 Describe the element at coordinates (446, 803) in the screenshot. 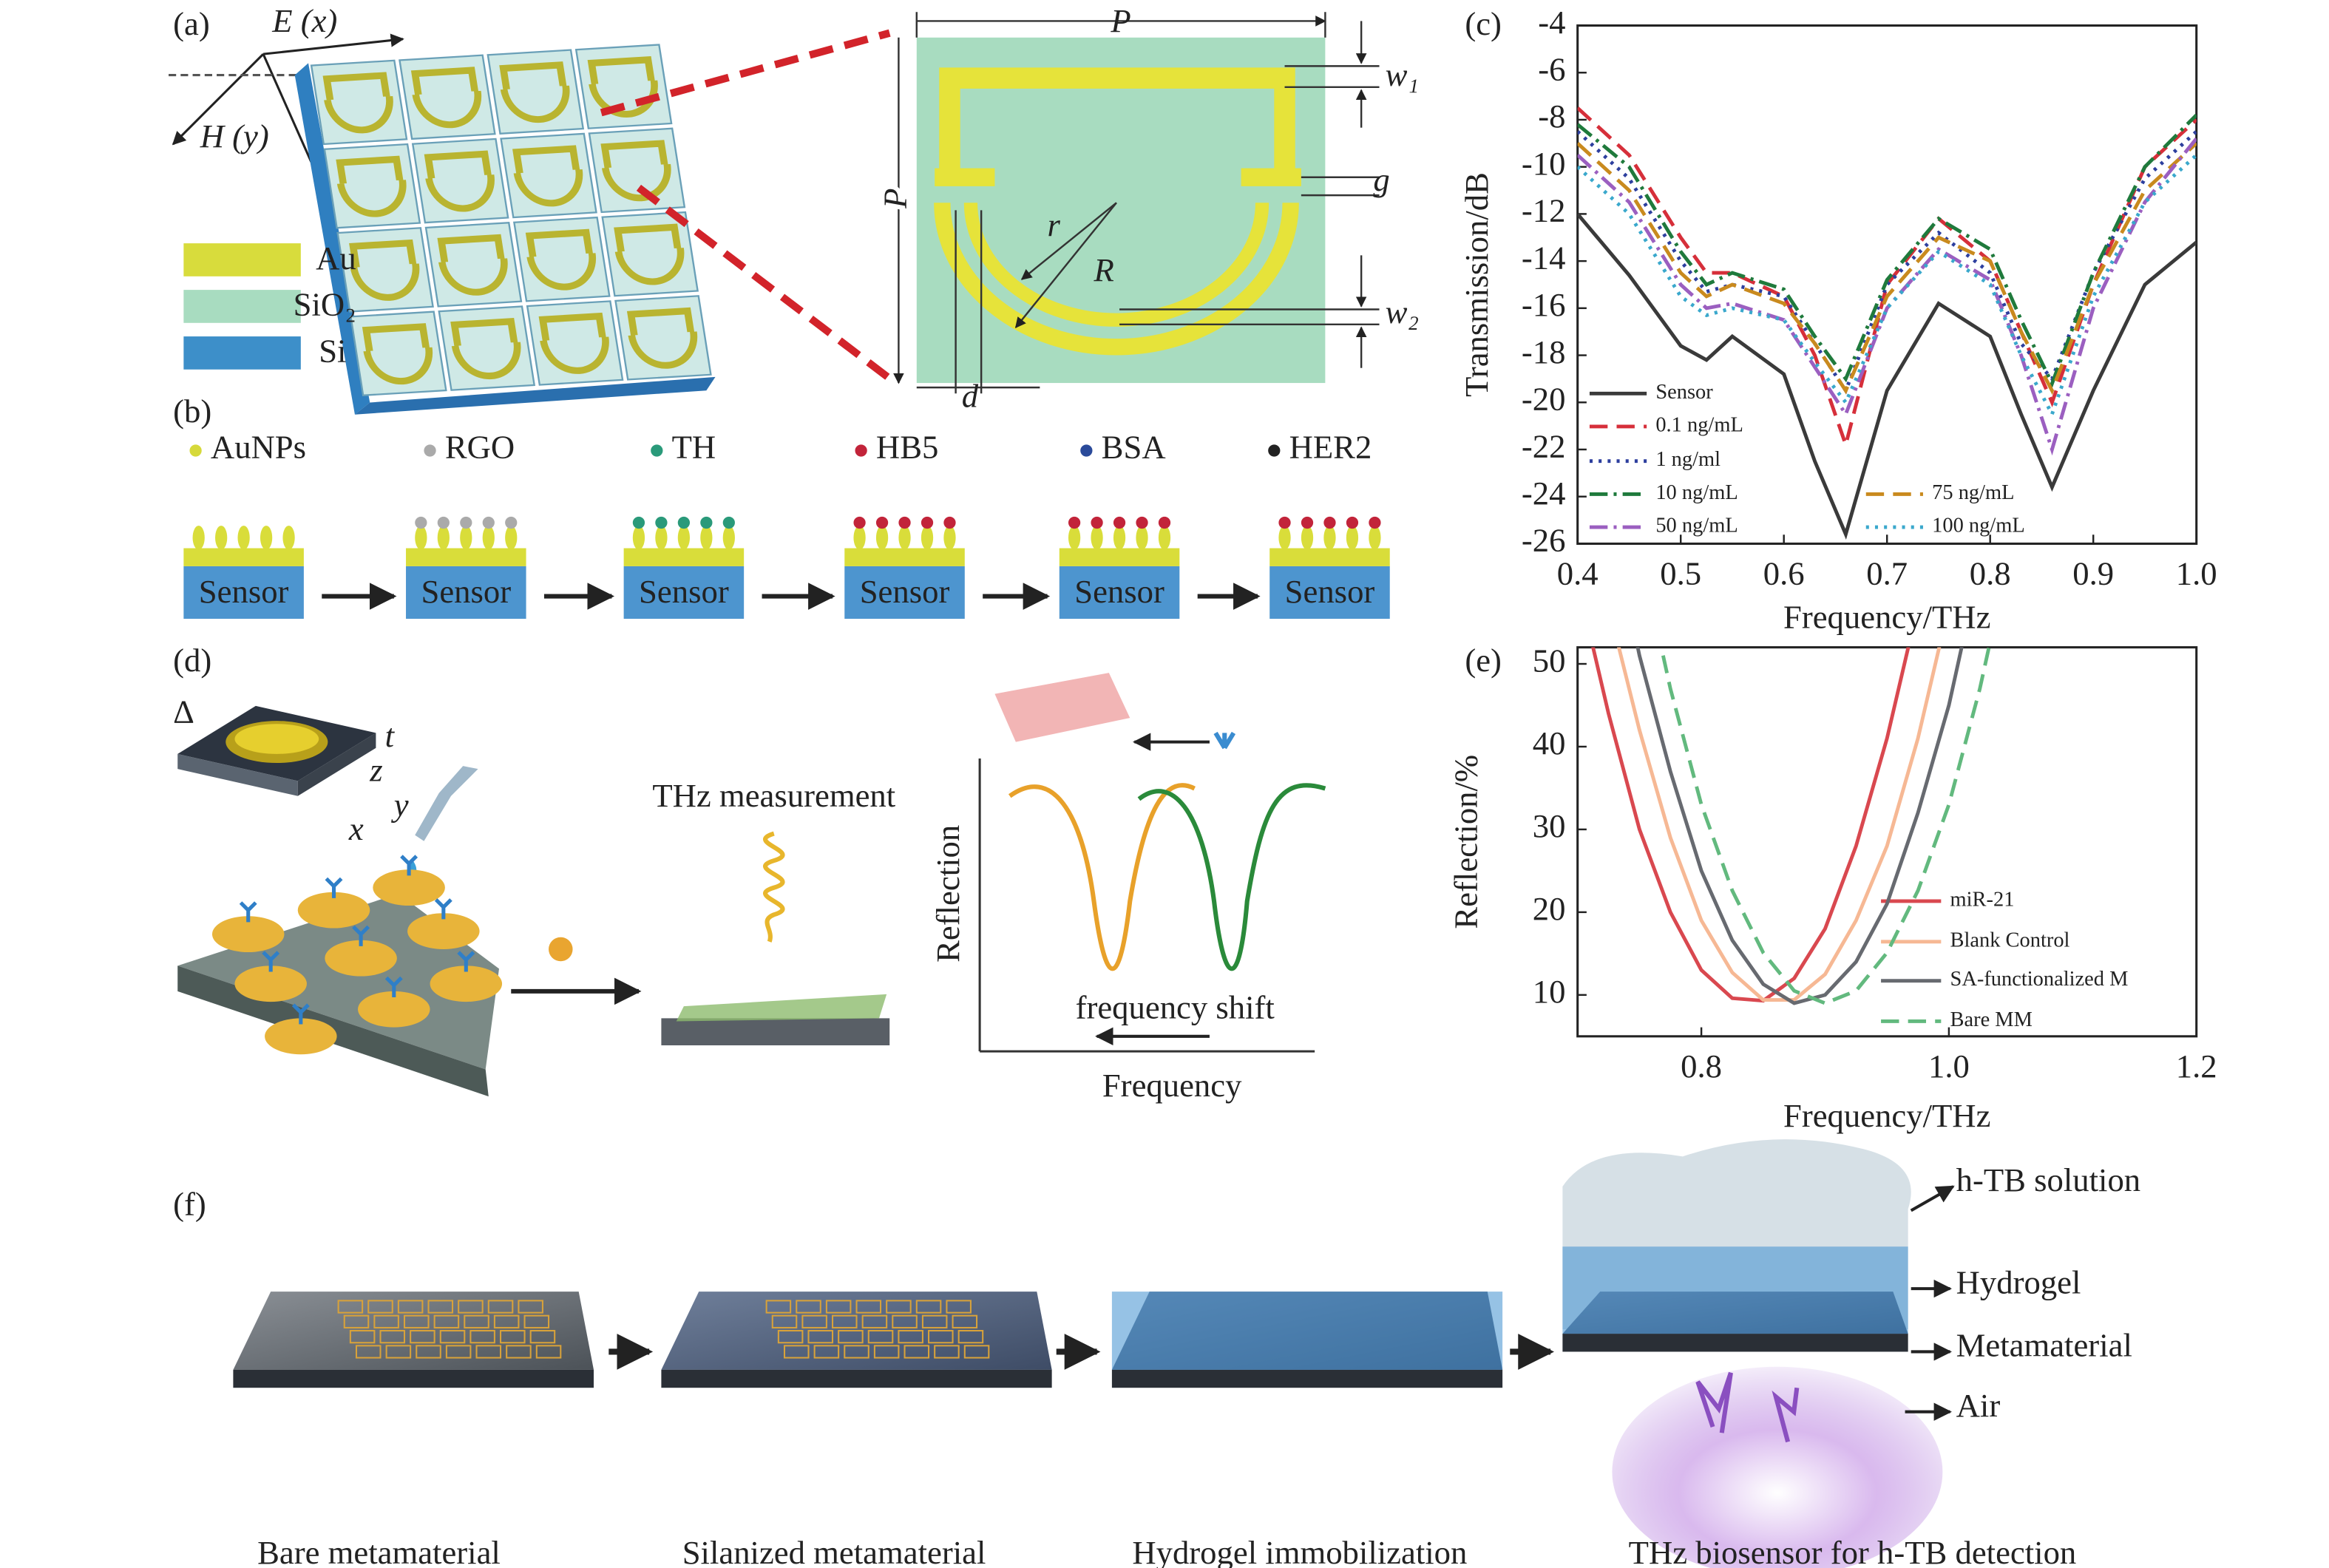

I see `pipette` at that location.